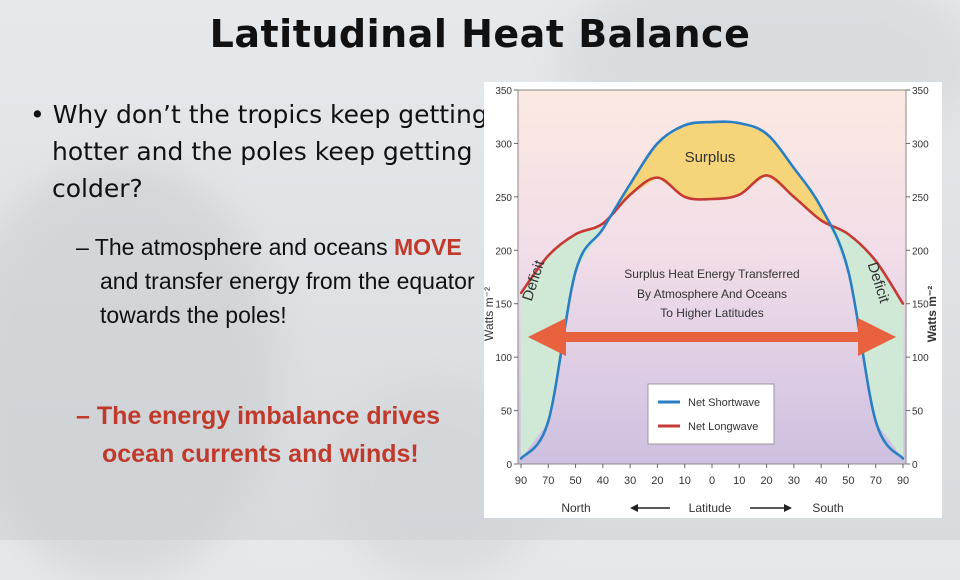  Describe the element at coordinates (827, 508) in the screenshot. I see `x-direction-south: South` at that location.